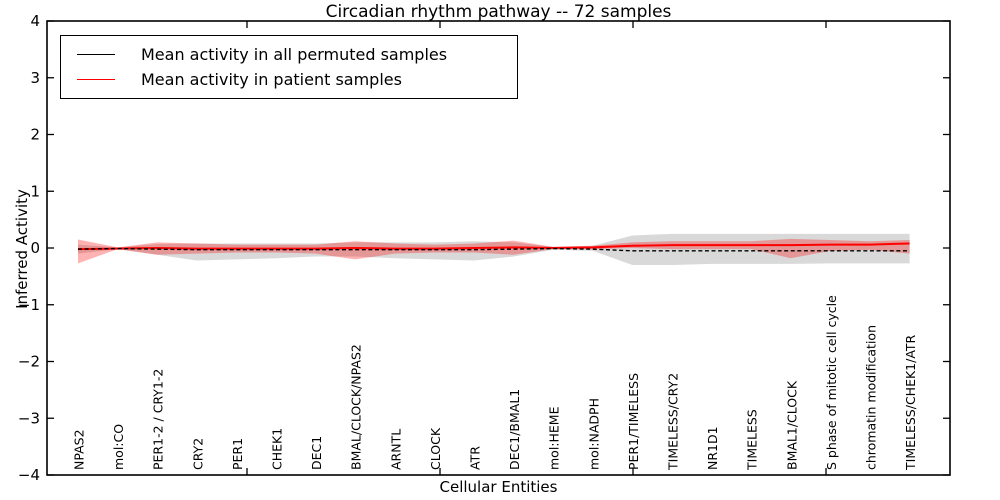 This screenshot has width=1000, height=500. I want to click on x-category-label: TIMELESS/CHEK1/ATR, so click(910, 402).